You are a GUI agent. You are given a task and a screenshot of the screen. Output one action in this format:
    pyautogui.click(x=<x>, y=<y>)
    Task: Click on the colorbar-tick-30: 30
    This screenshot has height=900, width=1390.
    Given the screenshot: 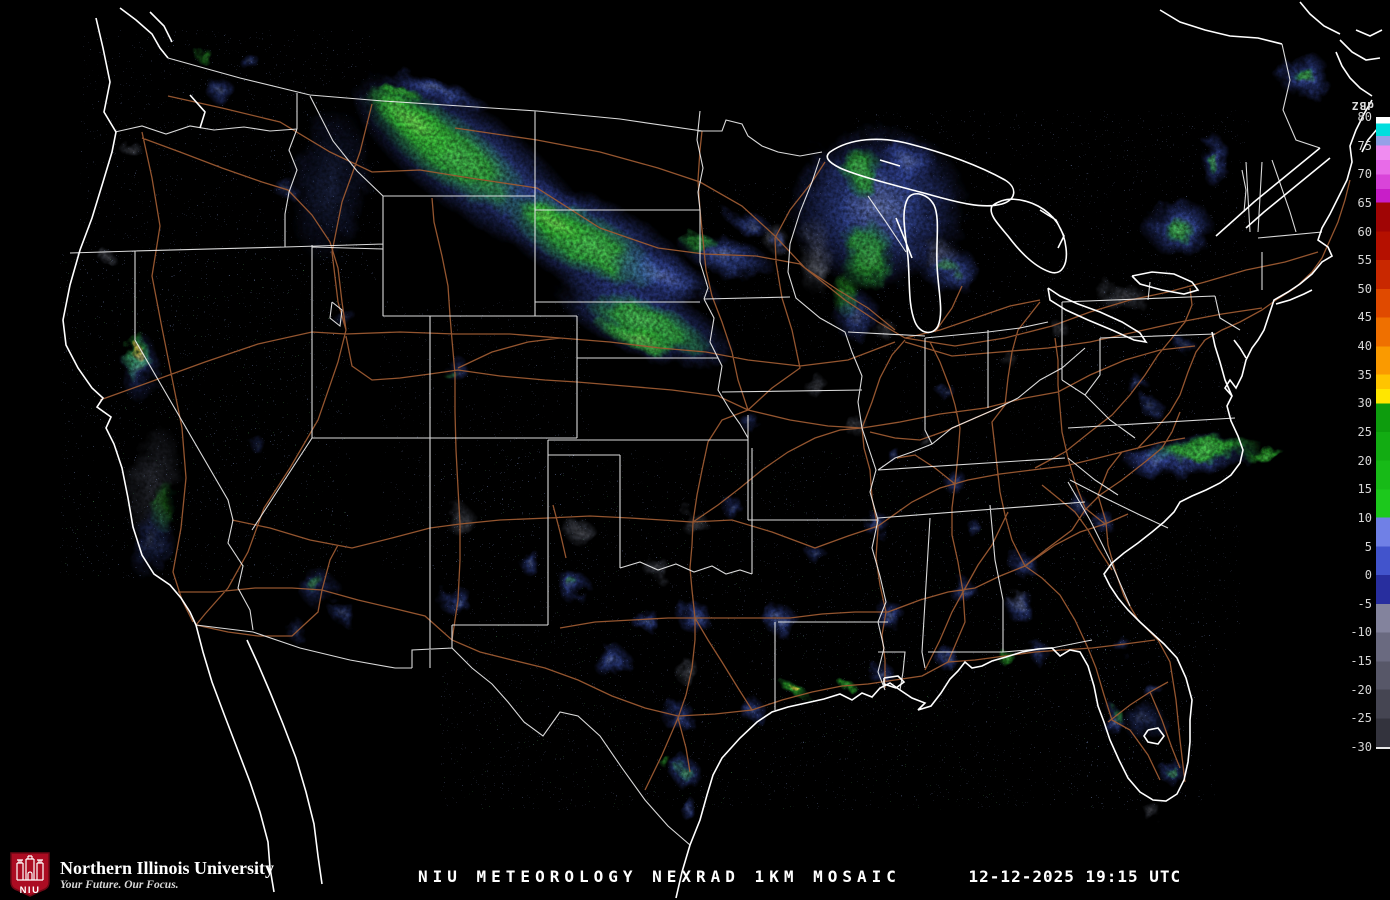 What is the action you would take?
    pyautogui.click(x=1364, y=403)
    